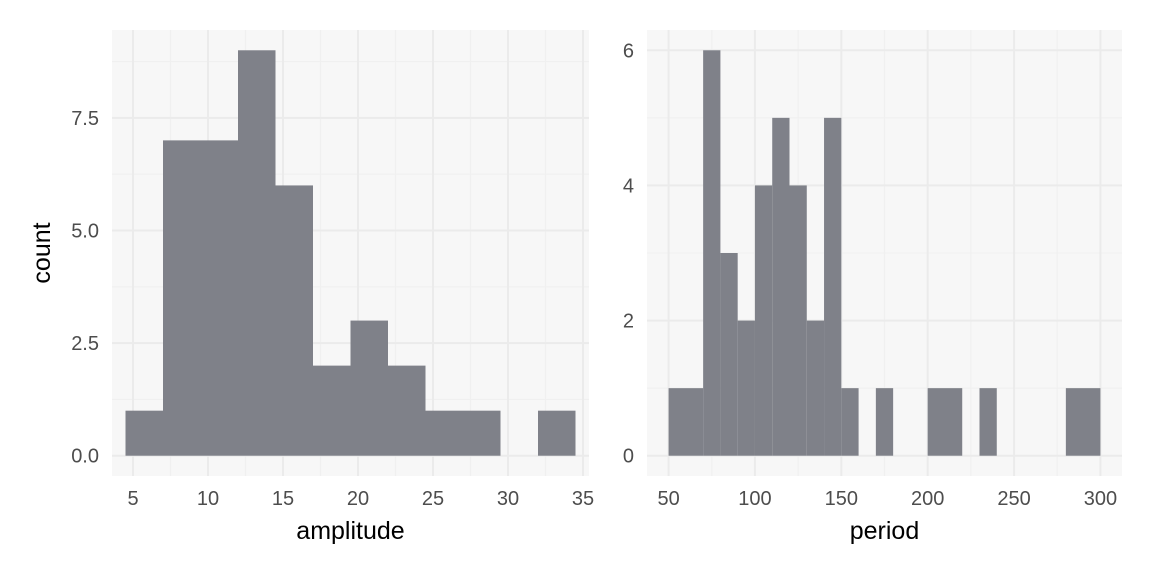 The image size is (1152, 576). Describe the element at coordinates (1100, 499) in the screenshot. I see `period-x-tick-label: 300` at that location.